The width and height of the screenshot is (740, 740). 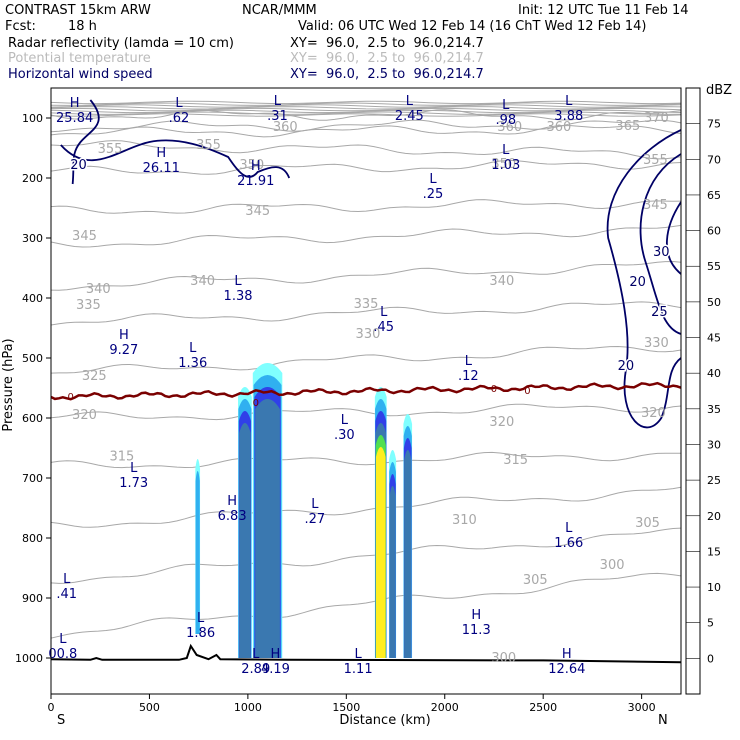 What do you see at coordinates (51, 707) in the screenshot?
I see `x-tick-label: 0` at bounding box center [51, 707].